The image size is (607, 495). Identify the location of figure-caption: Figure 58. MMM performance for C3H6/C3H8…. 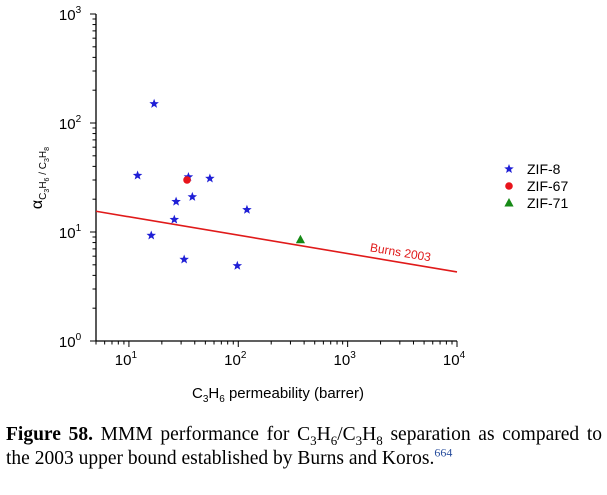
(304, 446).